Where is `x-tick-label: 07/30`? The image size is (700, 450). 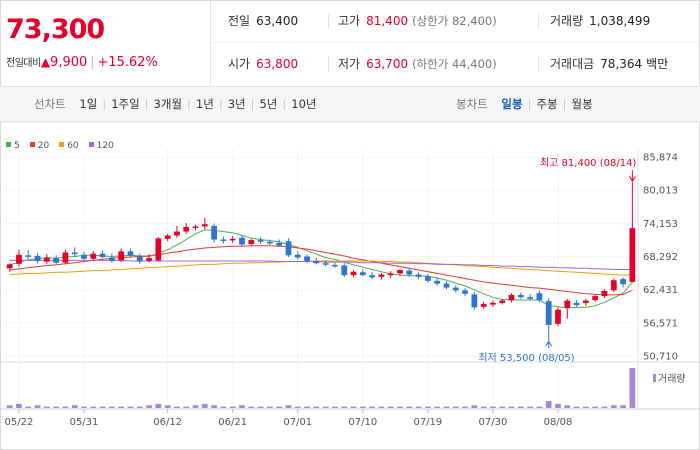
x-tick-label: 07/30 is located at coordinates (493, 422).